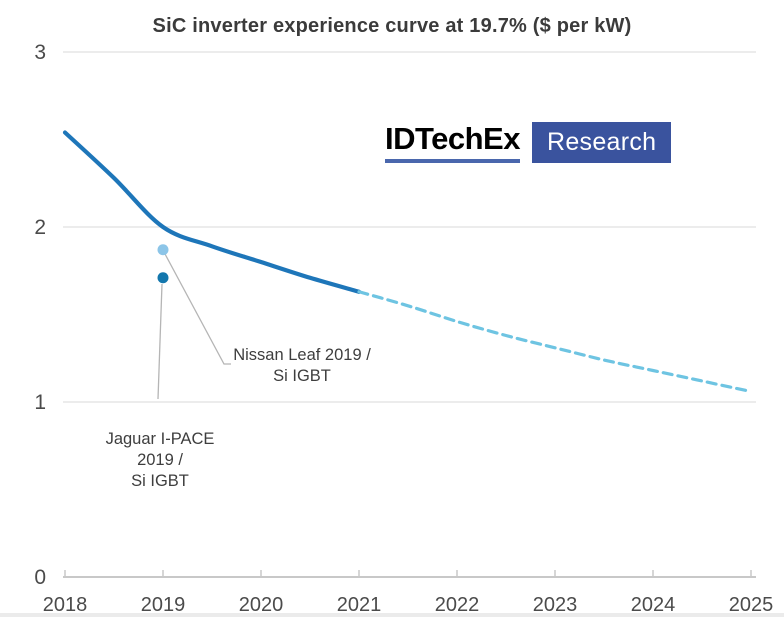 This screenshot has height=617, width=784. I want to click on annotation-jaguar-ipace: Jaguar I-PACE 2019 / Si IGBT, so click(160, 460).